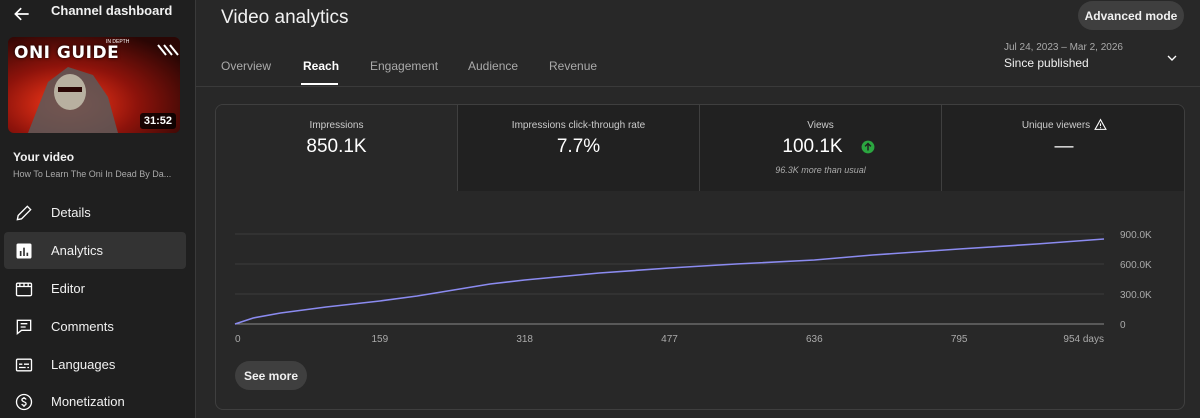 The width and height of the screenshot is (1200, 418). What do you see at coordinates (319, 84) in the screenshot?
I see `active-tab-indicator` at bounding box center [319, 84].